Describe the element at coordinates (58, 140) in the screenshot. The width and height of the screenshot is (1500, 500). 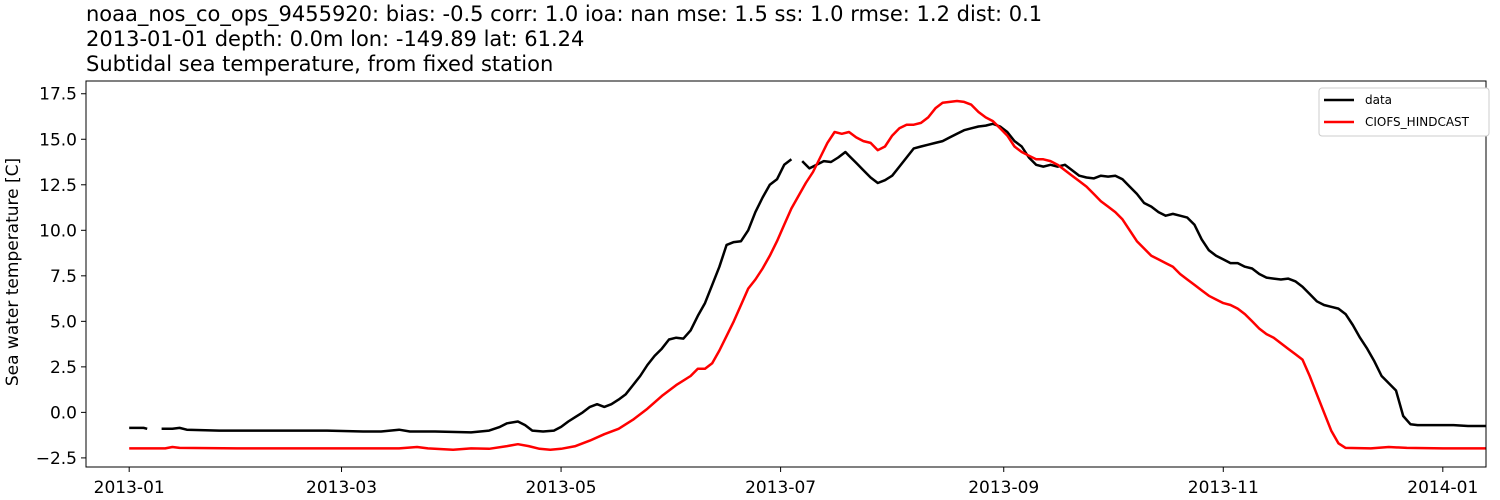
I see `y-tick-label: 15.0` at that location.